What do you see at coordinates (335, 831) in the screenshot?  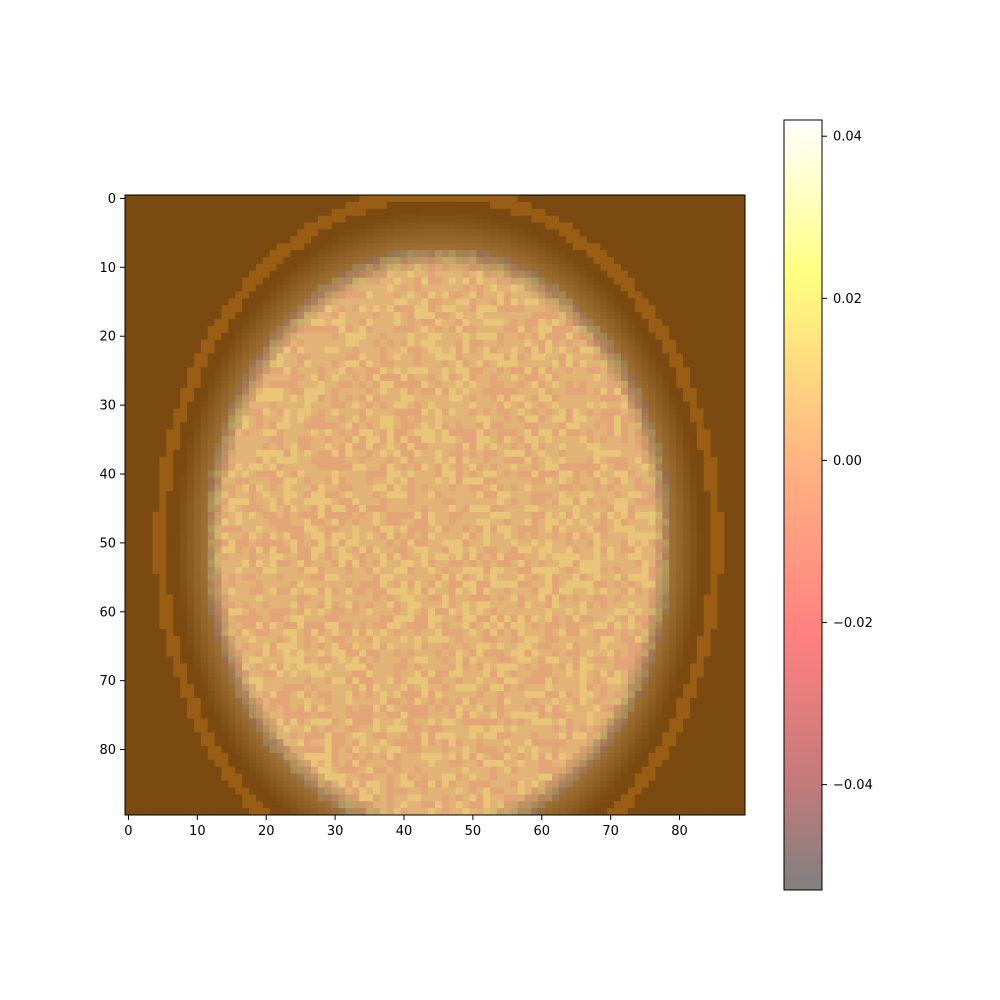 I see `x-tick-label: 30` at bounding box center [335, 831].